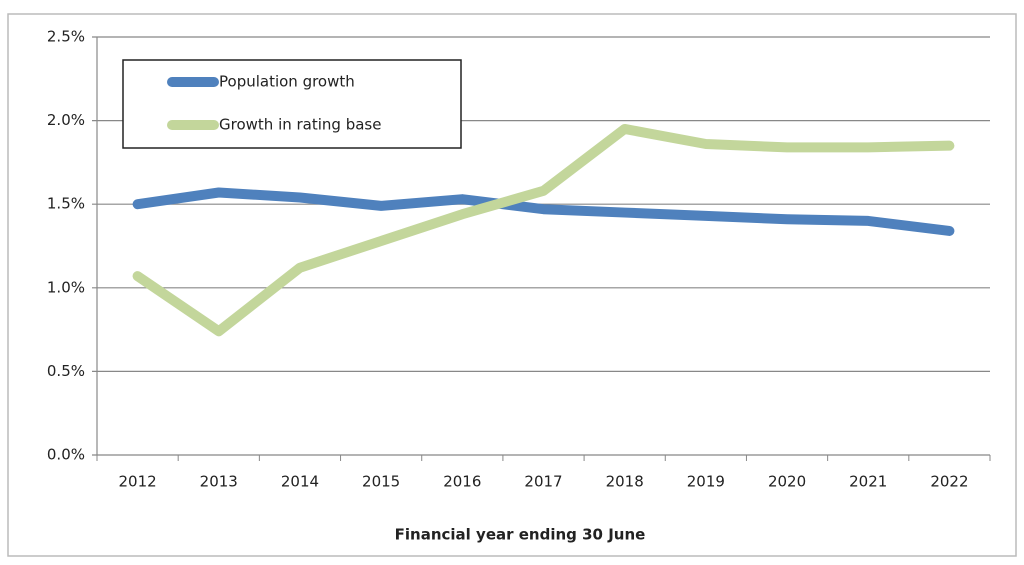 This screenshot has height=565, width=1024. Describe the element at coordinates (219, 482) in the screenshot. I see `x-tick-label: 2013` at that location.